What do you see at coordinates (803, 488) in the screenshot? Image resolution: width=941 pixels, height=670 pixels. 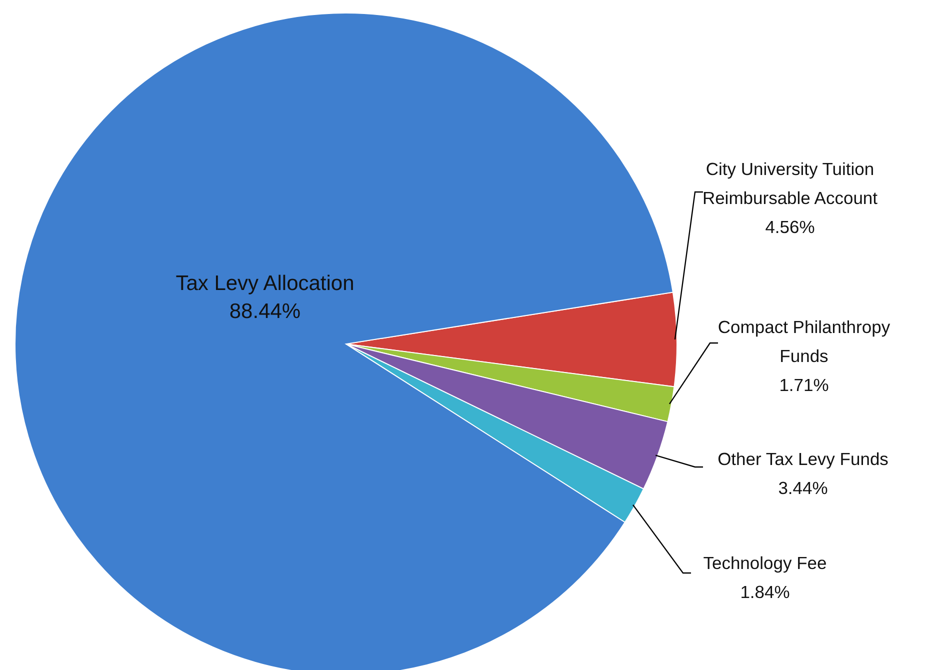 I see `data-label: 3.44%` at bounding box center [803, 488].